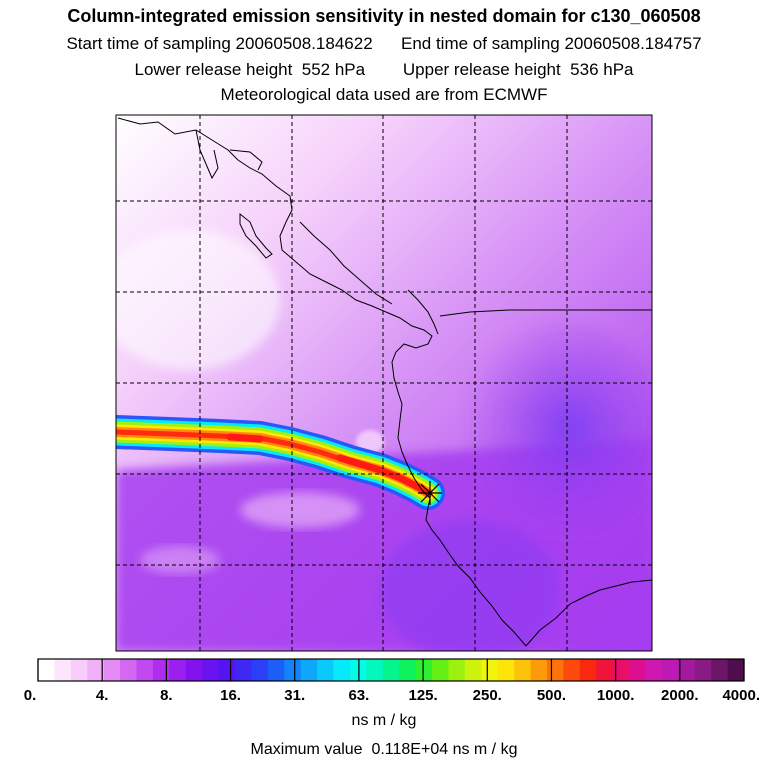 Image resolution: width=768 pixels, height=768 pixels. I want to click on emission-plume, so click(280, 462).